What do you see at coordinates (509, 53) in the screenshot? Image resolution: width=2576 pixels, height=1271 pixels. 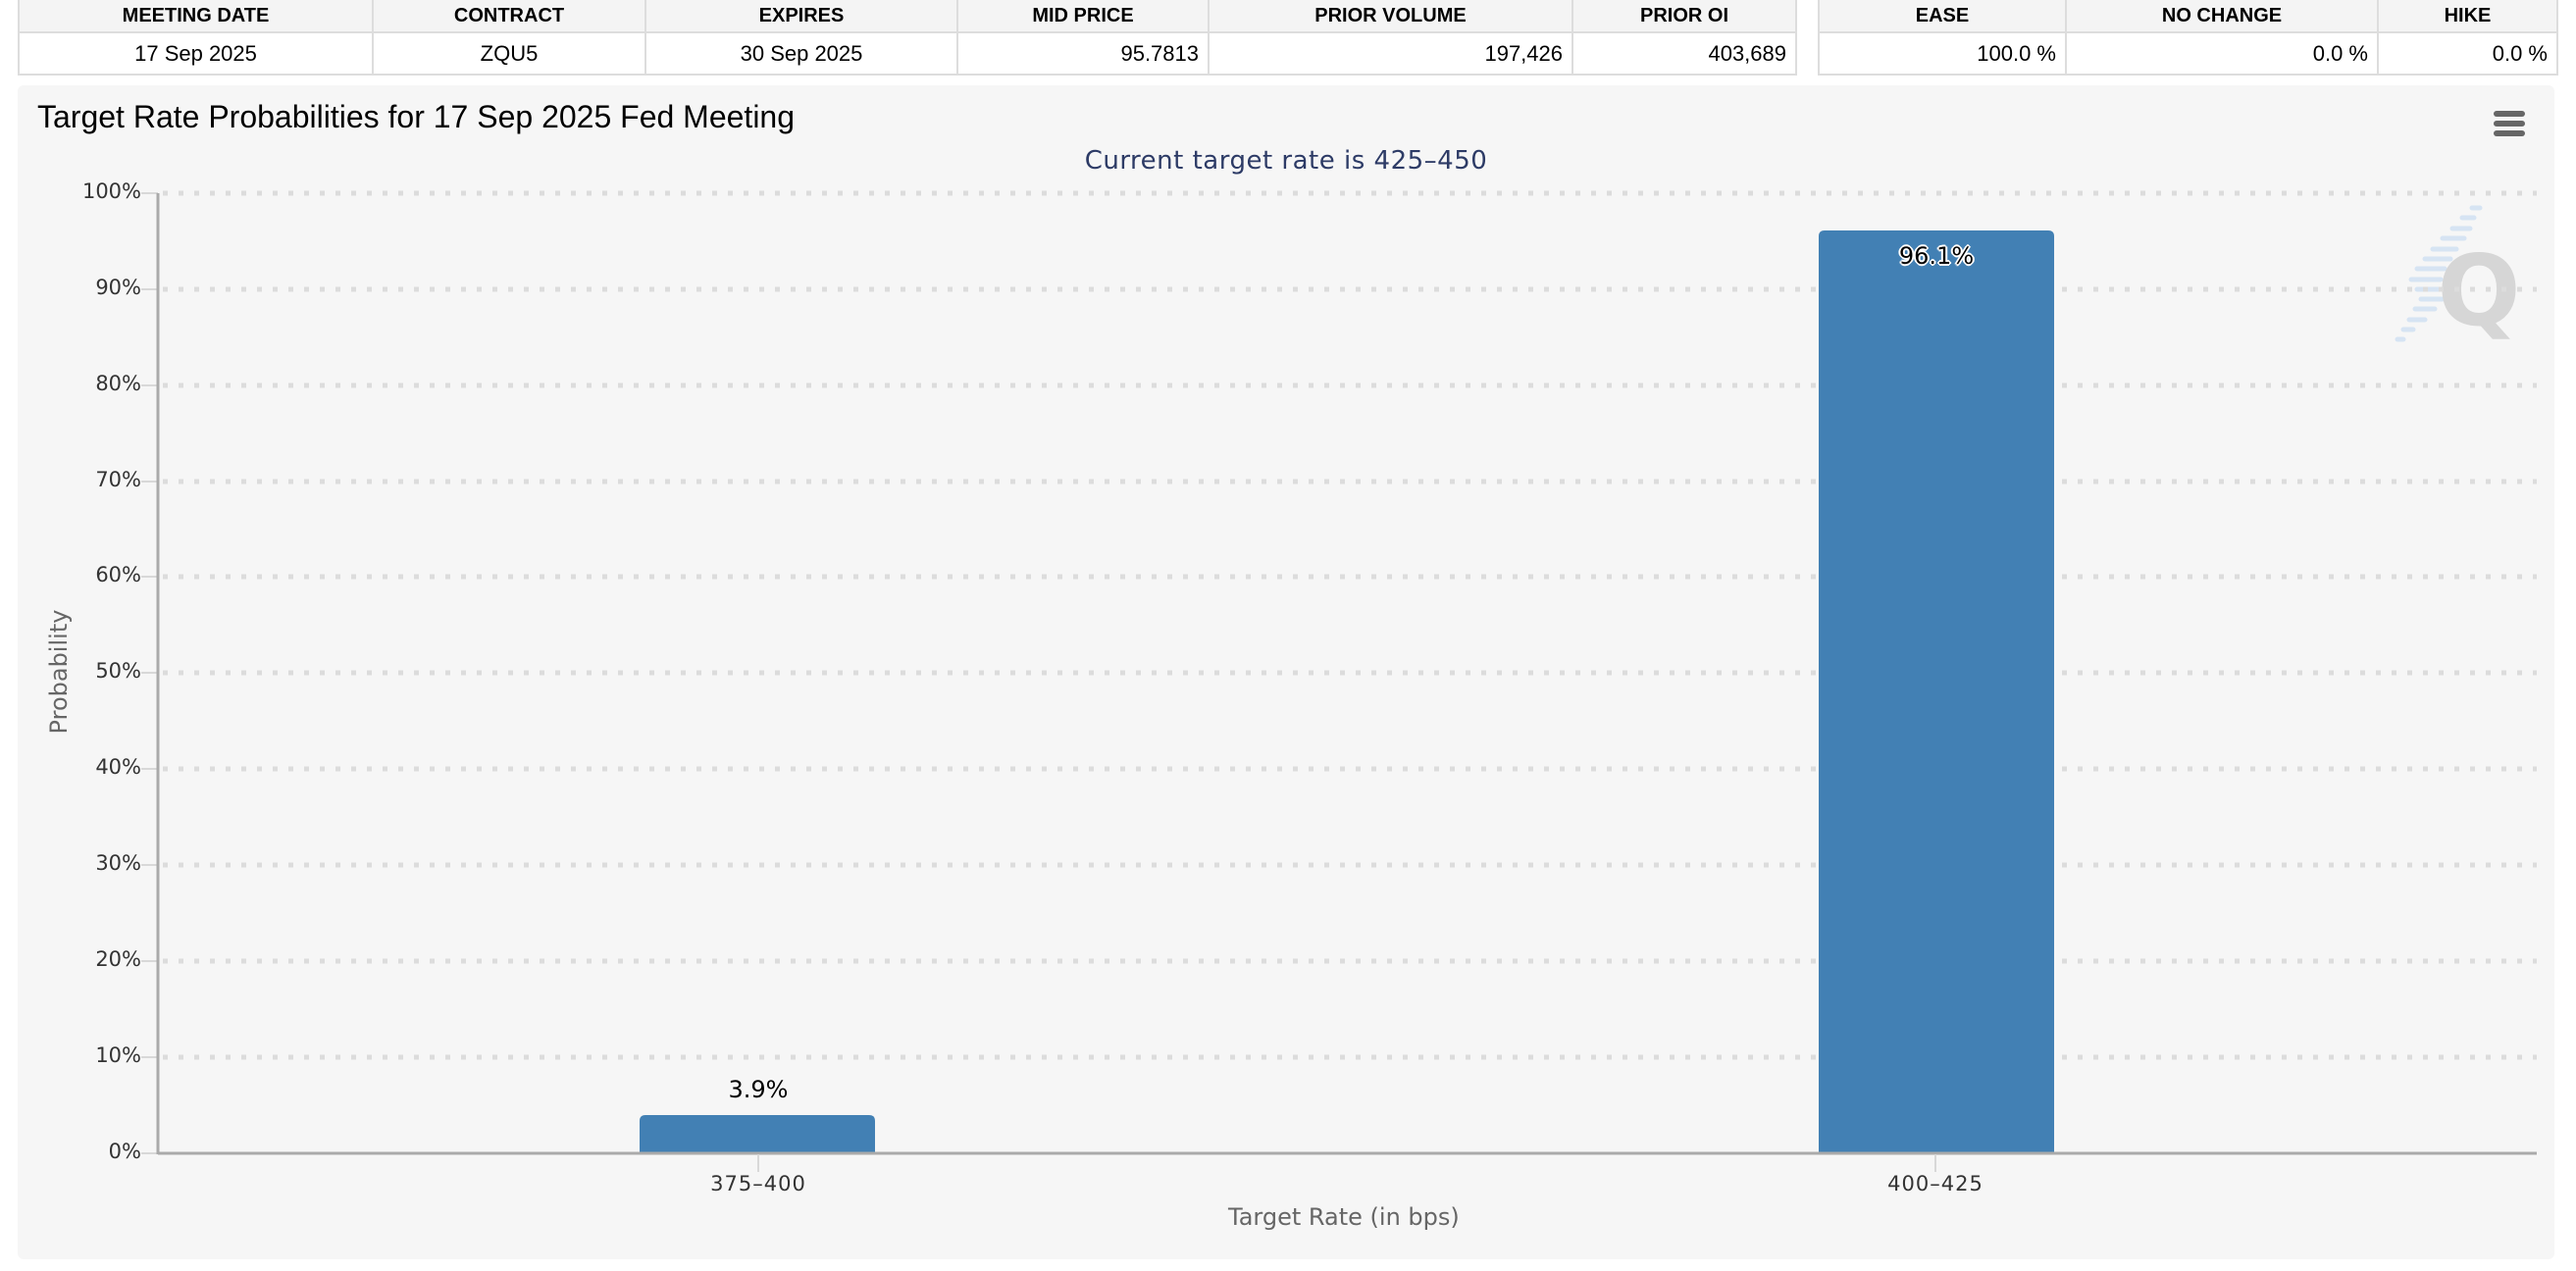 I see `cell-contract: ZQU5` at bounding box center [509, 53].